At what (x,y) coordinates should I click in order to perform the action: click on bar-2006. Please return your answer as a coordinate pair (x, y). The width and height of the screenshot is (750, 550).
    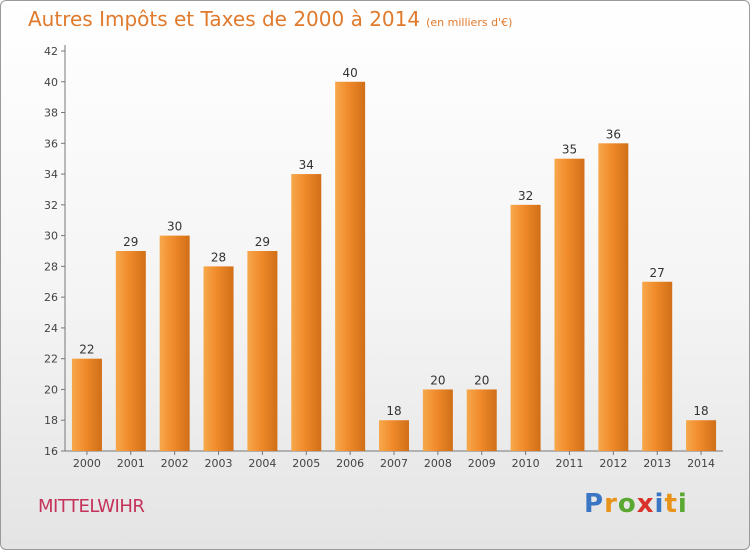
    Looking at the image, I should click on (350, 266).